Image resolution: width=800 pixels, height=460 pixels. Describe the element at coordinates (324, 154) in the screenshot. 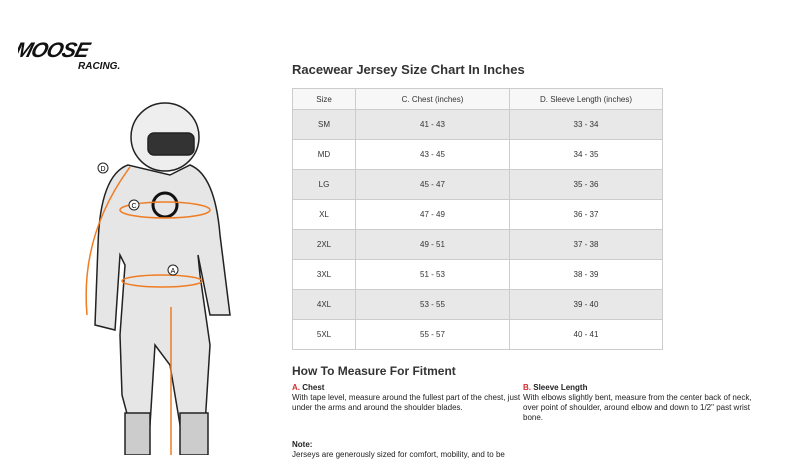

I see `size-cell: MD` at that location.